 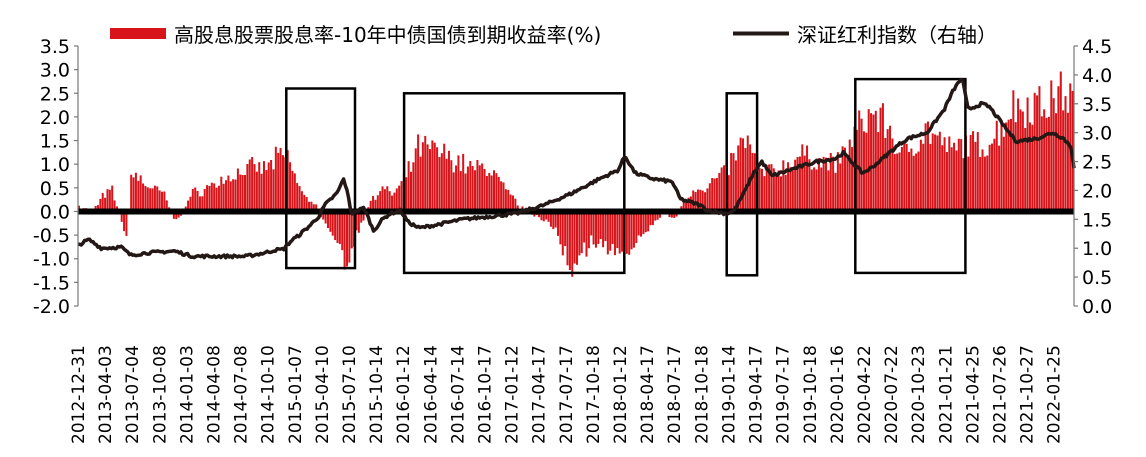 What do you see at coordinates (897, 35) in the screenshot?
I see `legend-line-label: 深证红利指数（右轴）` at bounding box center [897, 35].